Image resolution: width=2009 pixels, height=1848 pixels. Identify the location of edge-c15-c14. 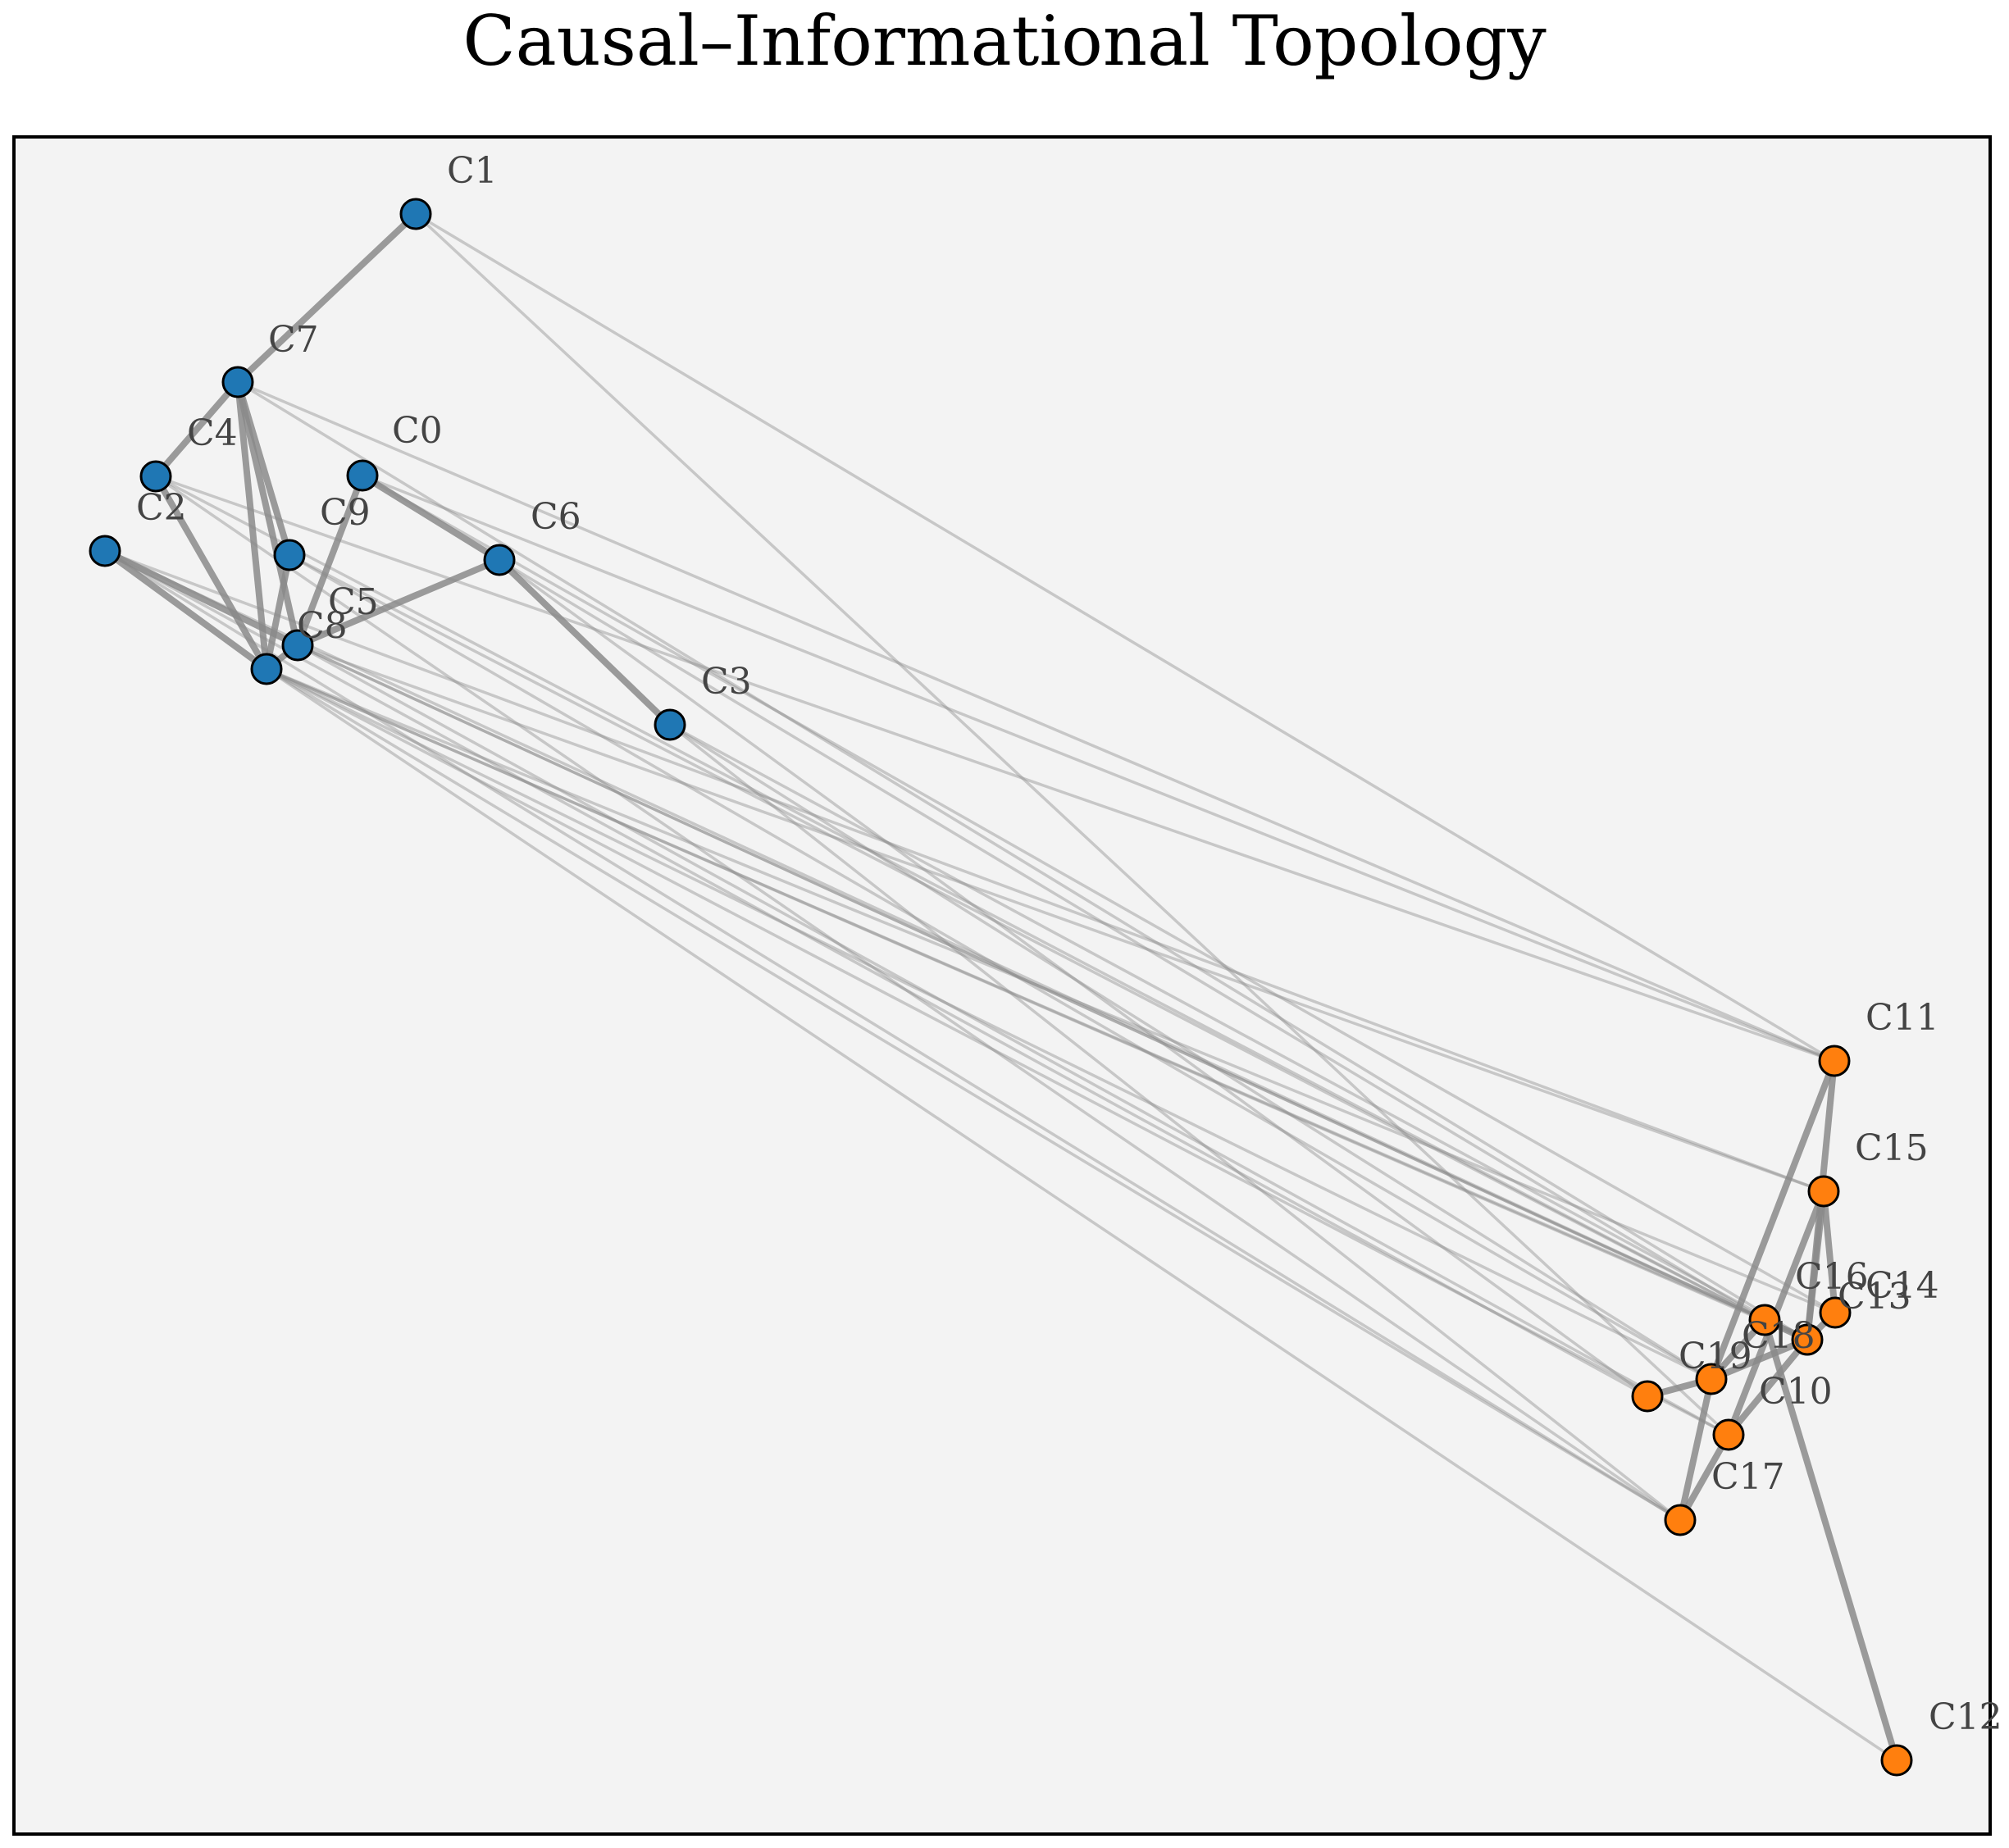
(1829, 1252).